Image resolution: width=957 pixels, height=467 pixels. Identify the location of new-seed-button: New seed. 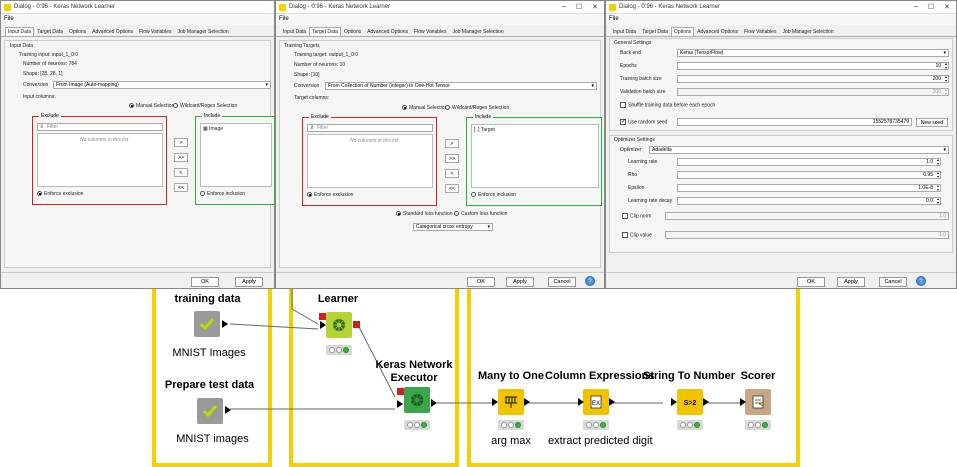
(932, 122).